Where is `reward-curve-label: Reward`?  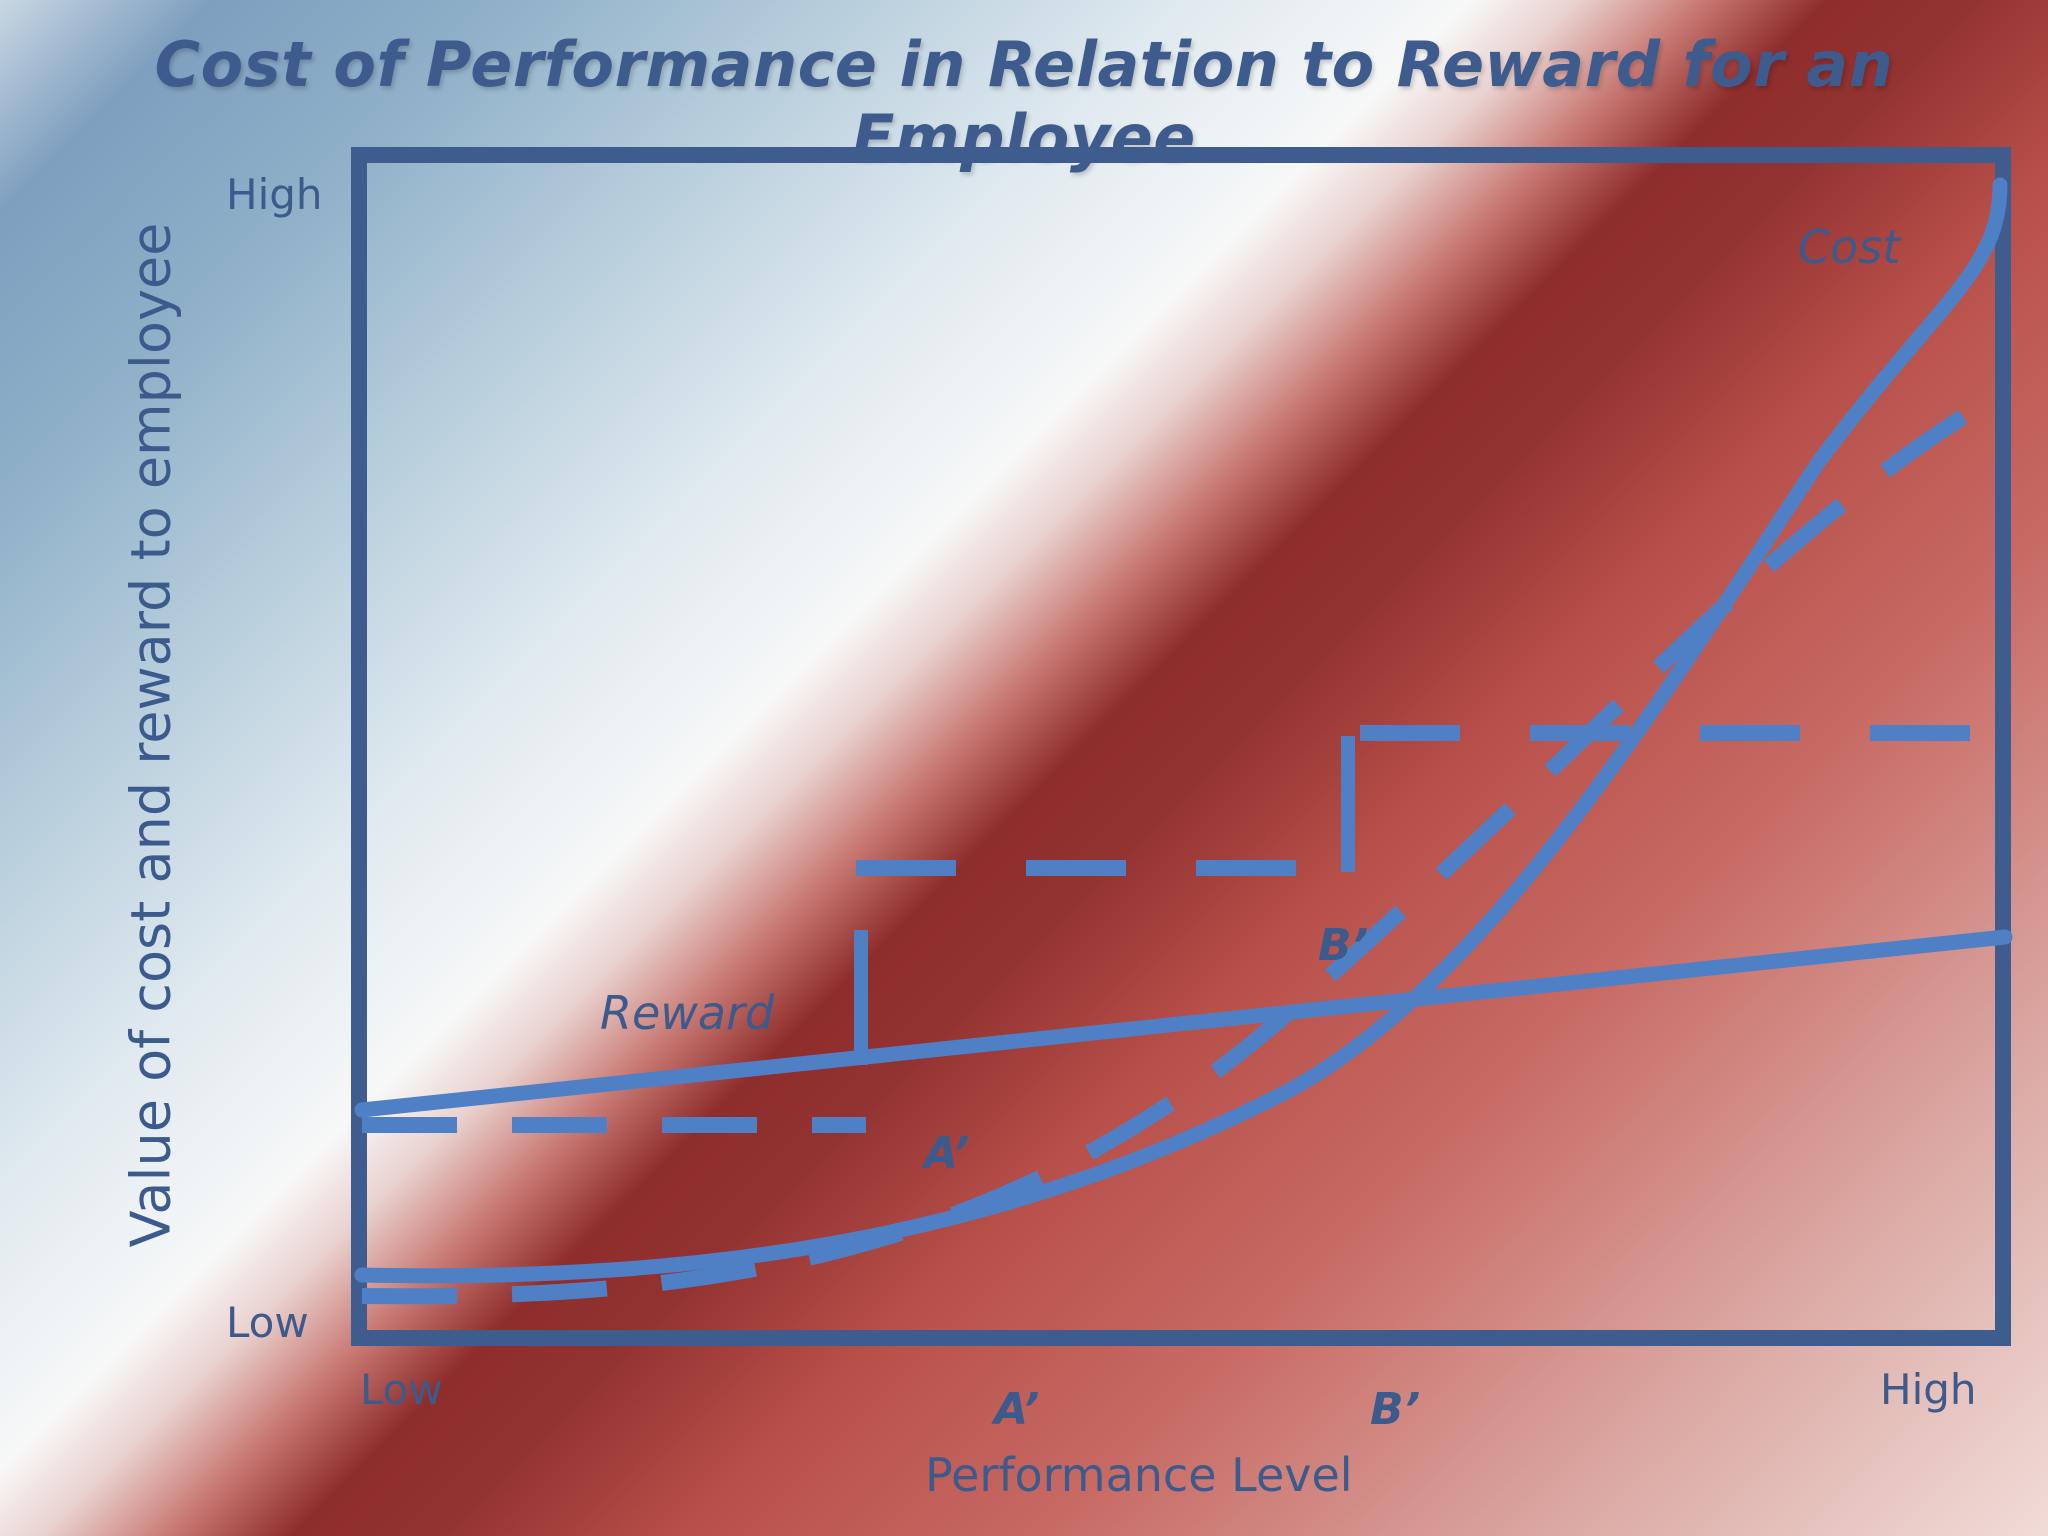
reward-curve-label: Reward is located at coordinates (687, 1013).